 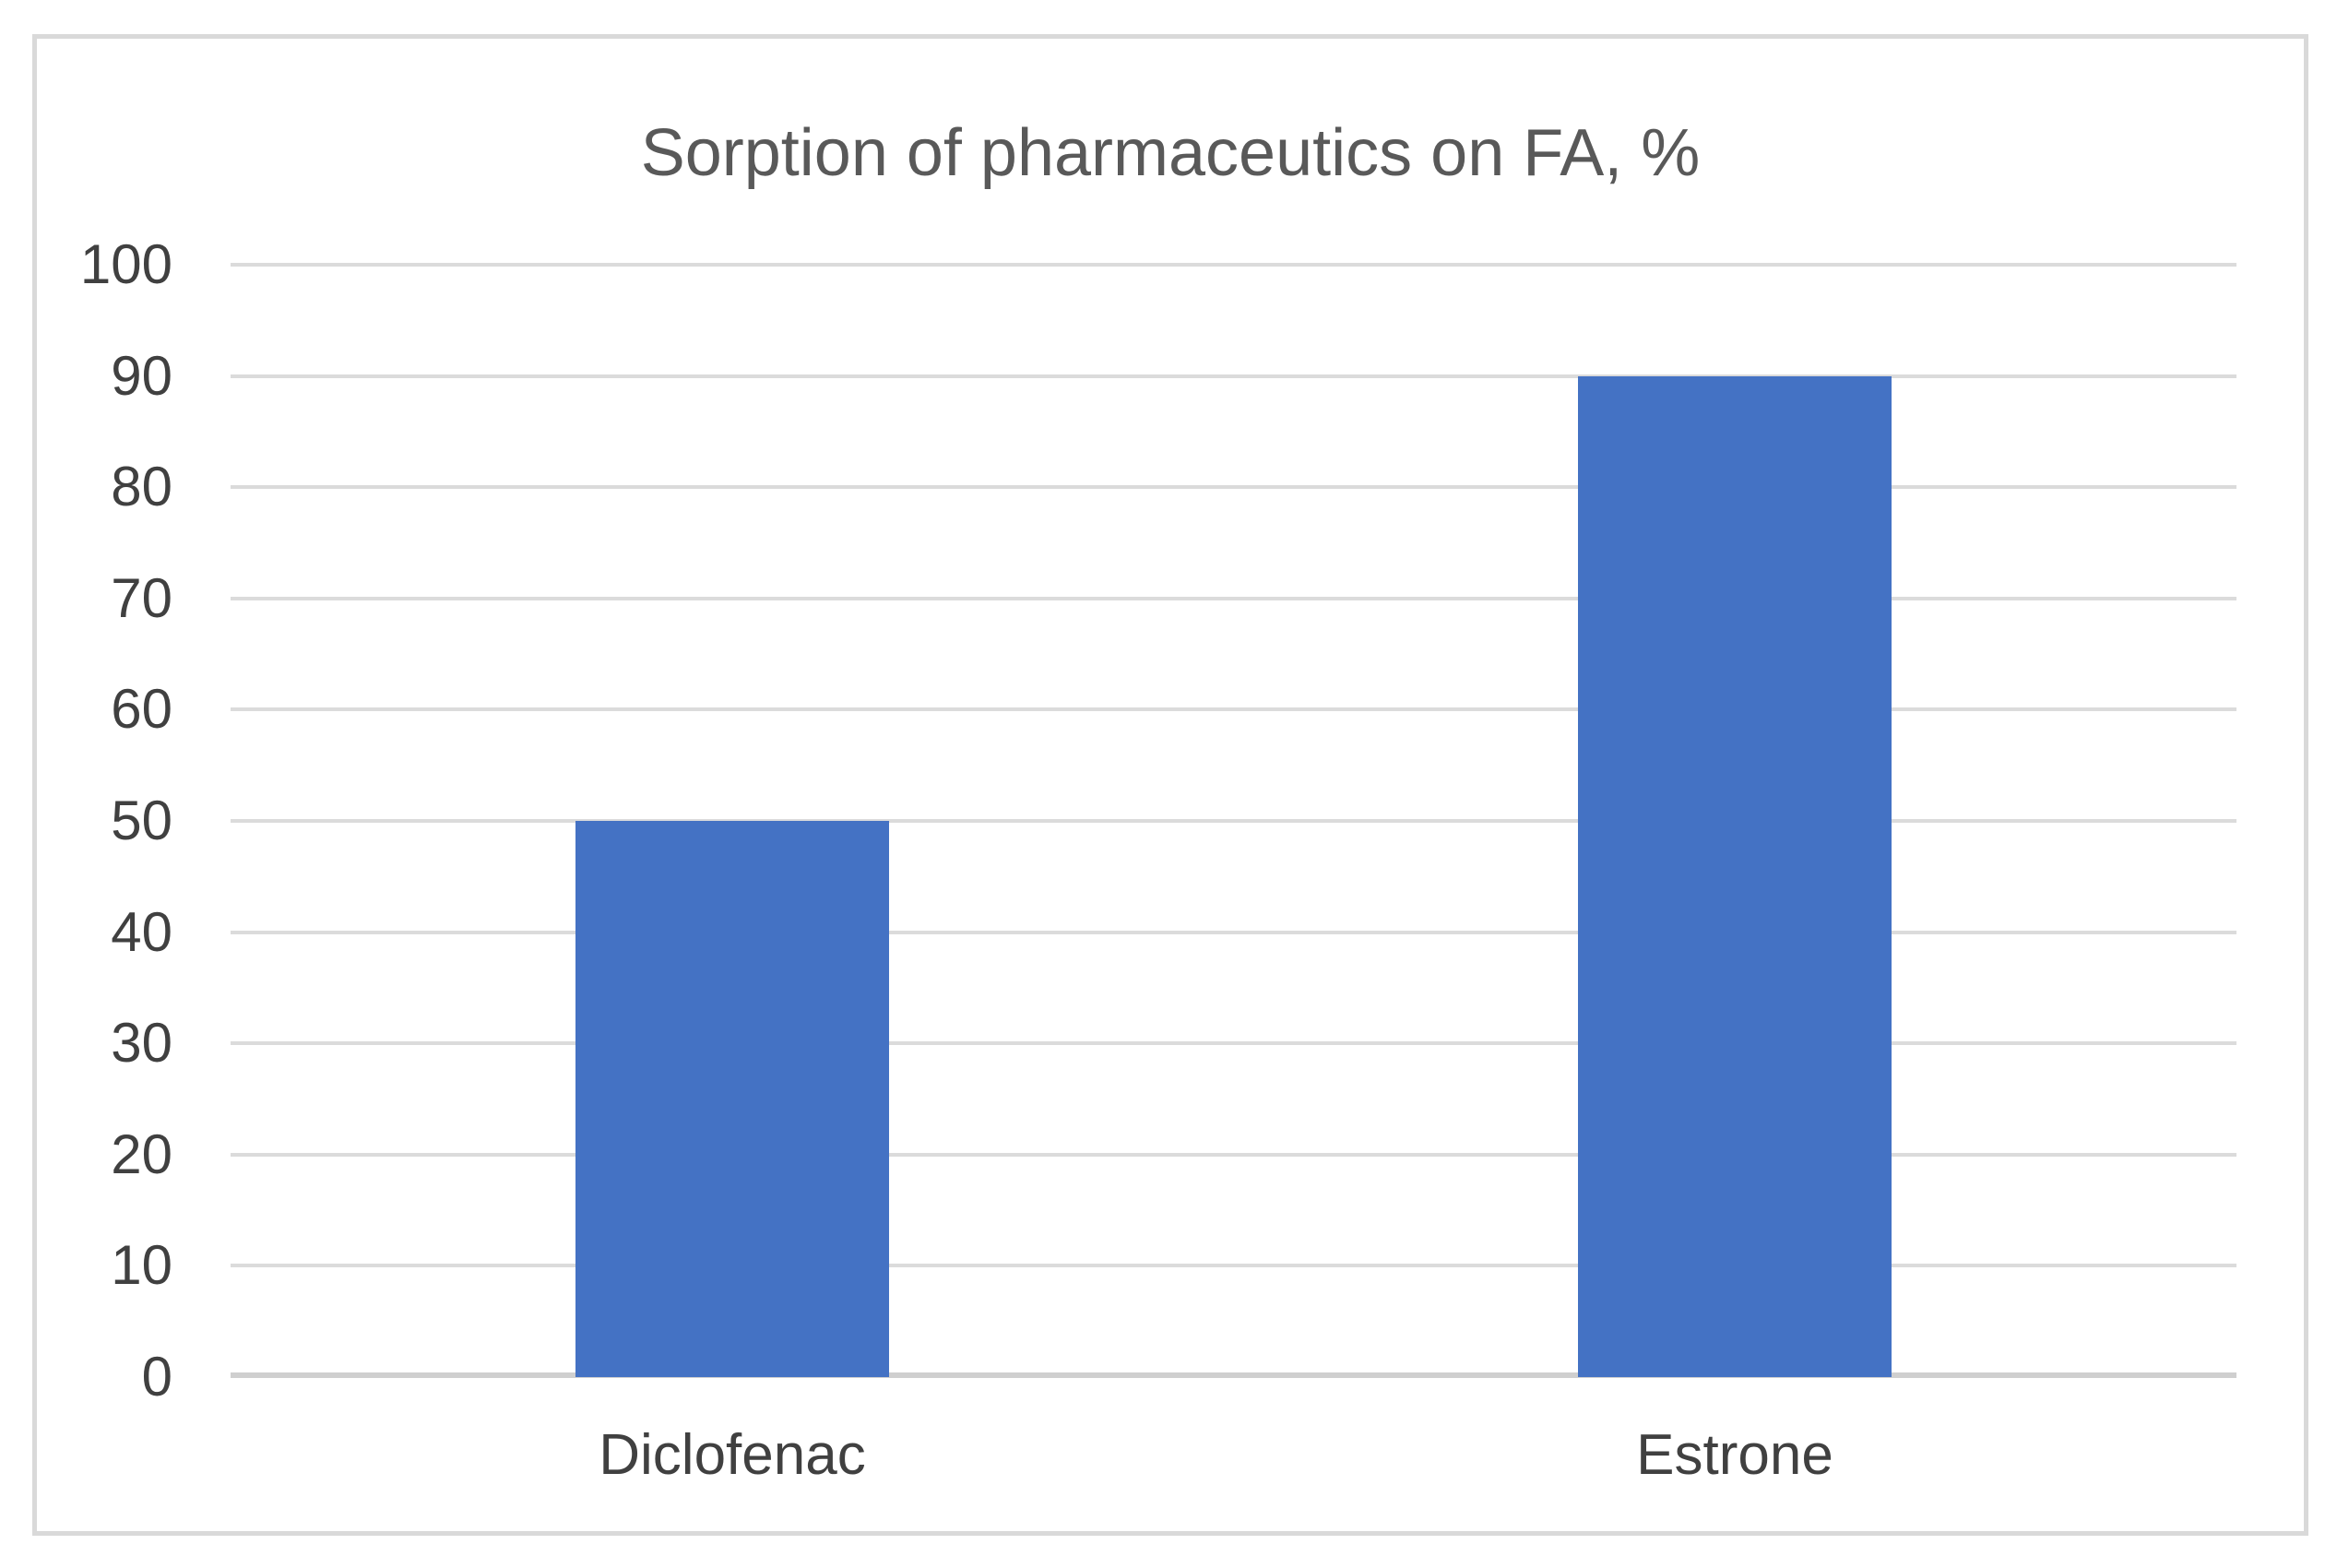 What do you see at coordinates (1734, 1455) in the screenshot?
I see `category-label-estrone: Estrone` at bounding box center [1734, 1455].